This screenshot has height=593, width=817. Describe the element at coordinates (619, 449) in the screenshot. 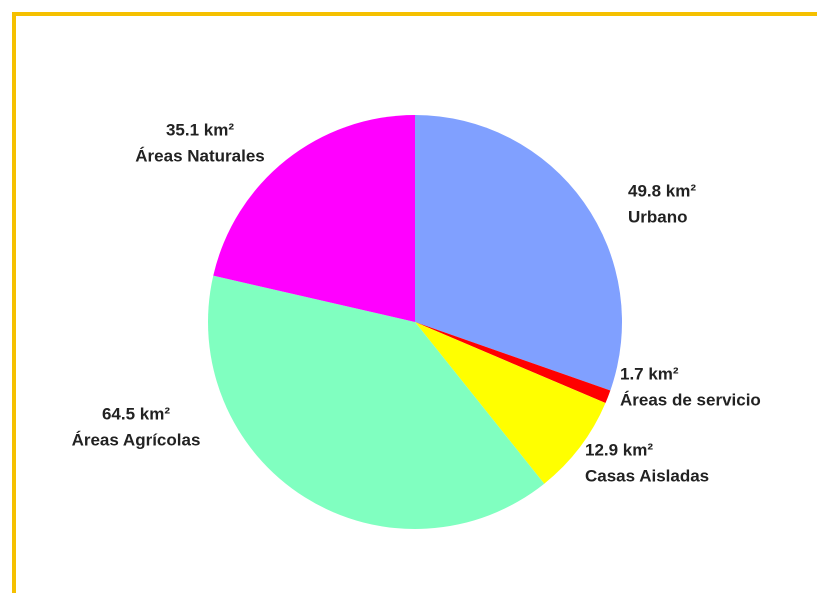

I see `value-label: 12.9 km²` at that location.